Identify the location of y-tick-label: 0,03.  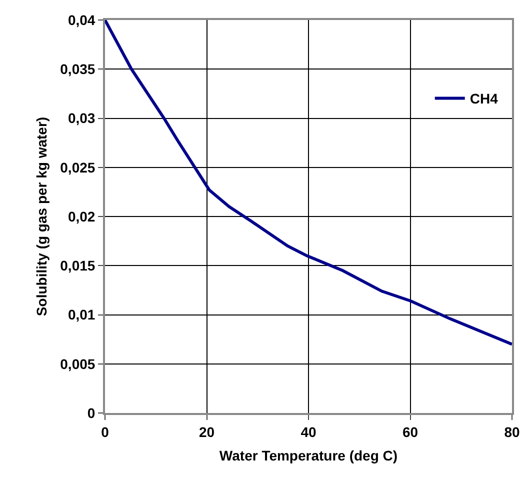
(82, 118).